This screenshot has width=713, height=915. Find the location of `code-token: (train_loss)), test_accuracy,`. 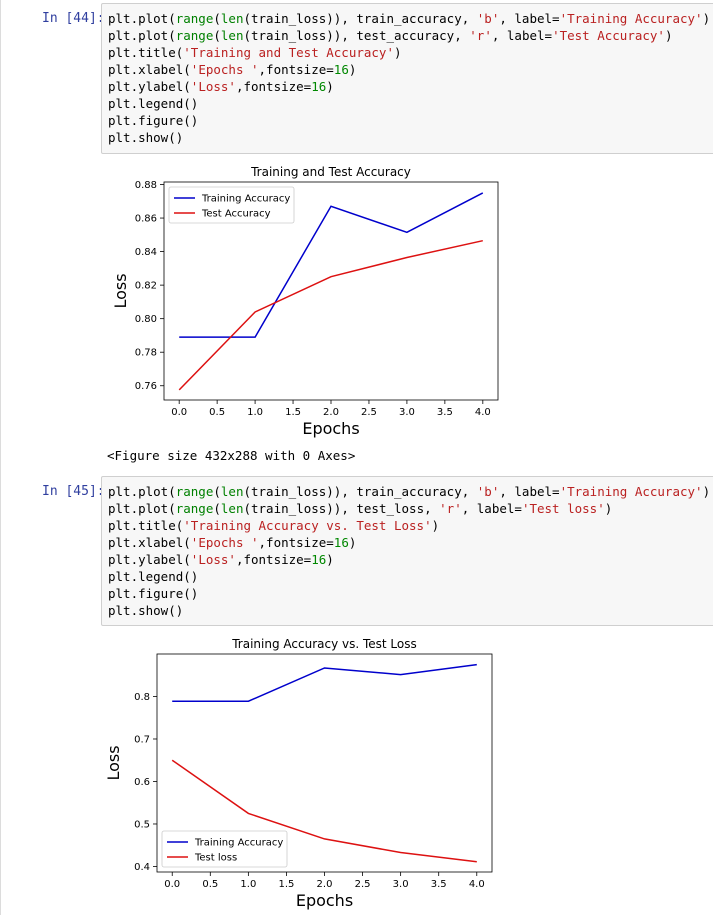

code-token: (train_loss)), test_accuracy, is located at coordinates (356, 35).